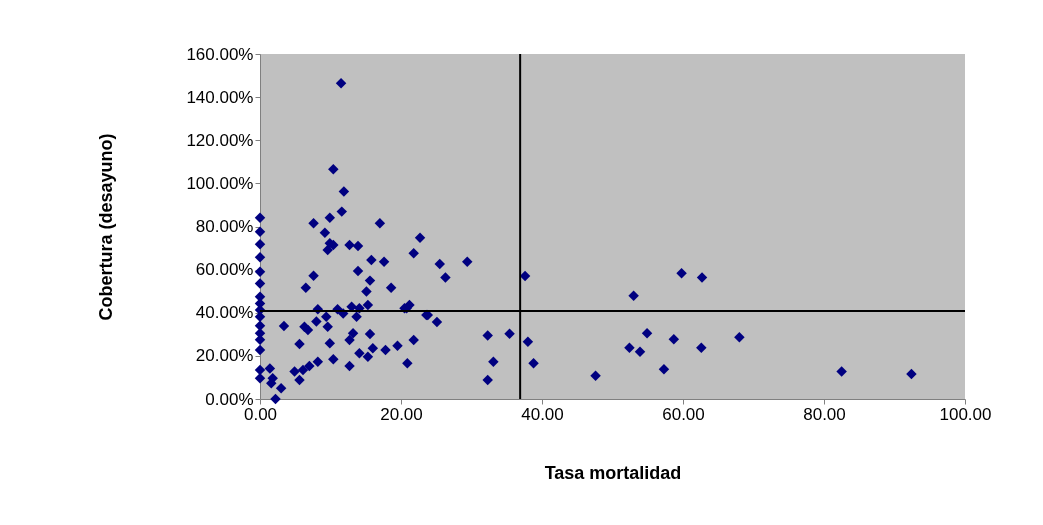  I want to click on y-tick-label: 60.00%, so click(224, 270).